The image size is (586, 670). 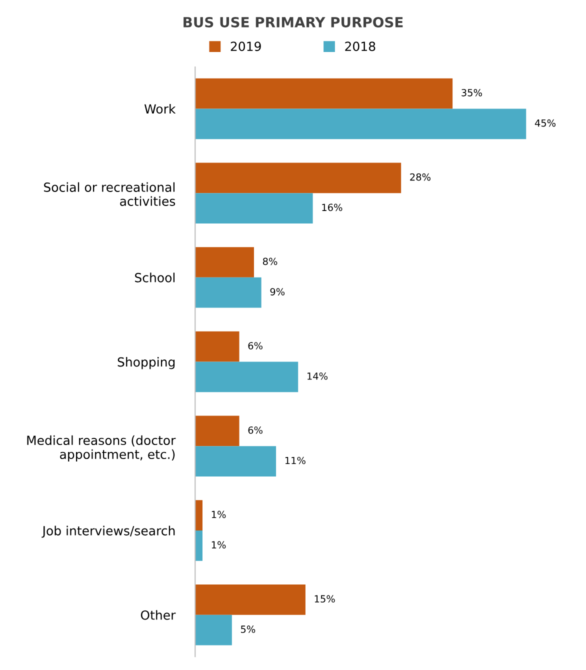 I want to click on data-label: 11%, so click(x=295, y=460).